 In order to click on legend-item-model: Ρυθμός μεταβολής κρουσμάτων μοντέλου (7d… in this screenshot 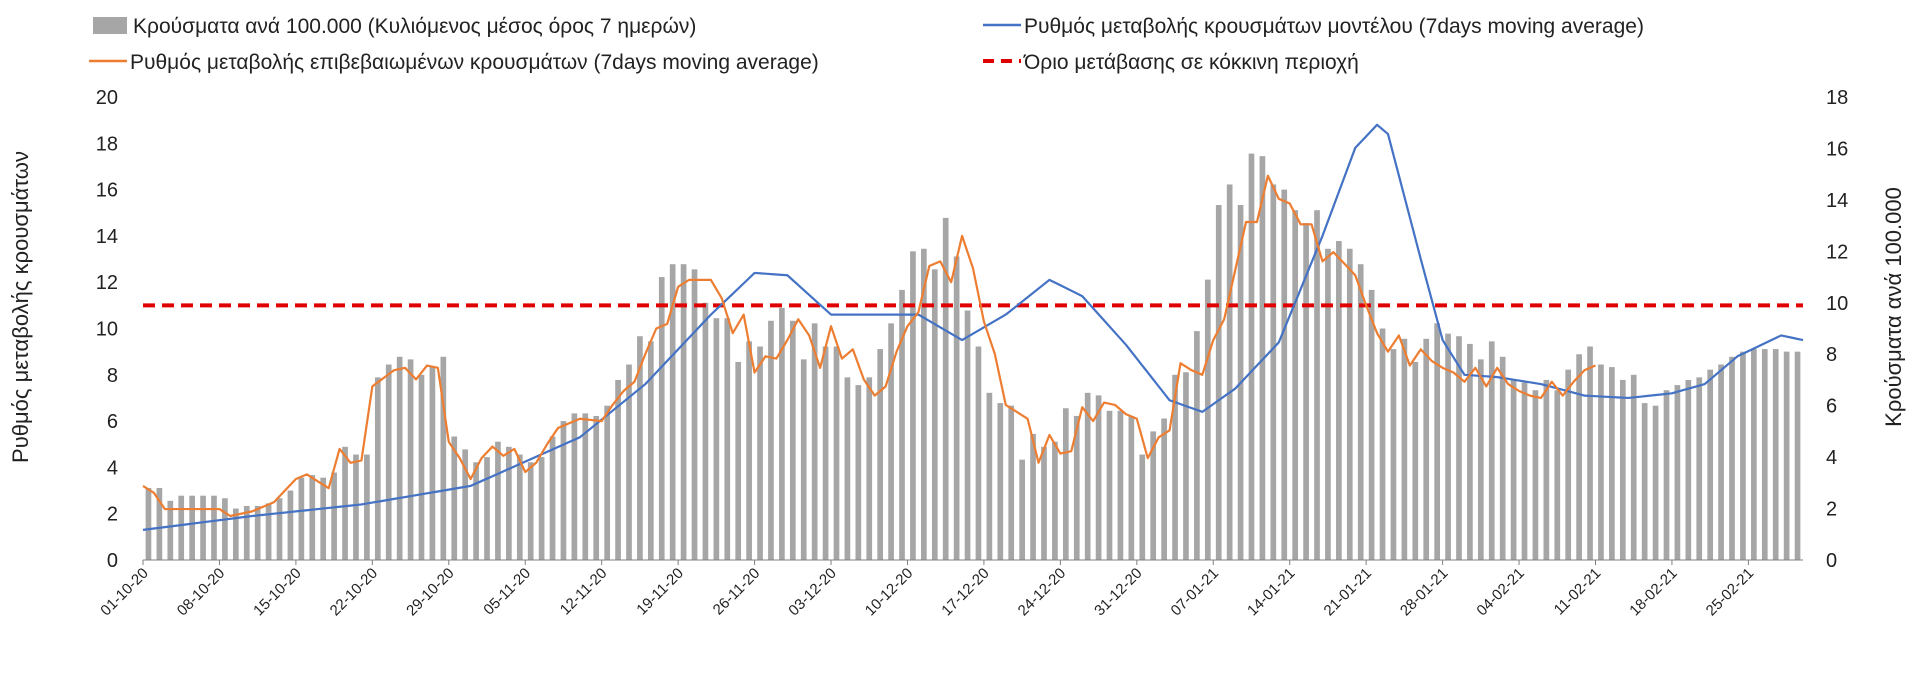, I will do `click(1313, 26)`.